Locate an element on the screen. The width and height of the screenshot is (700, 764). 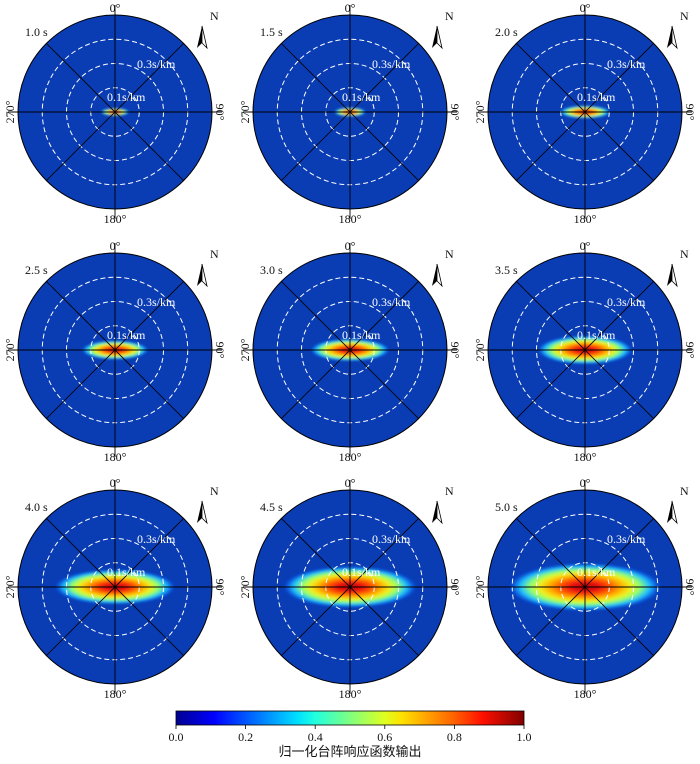
period-label: 1.5 s is located at coordinates (271, 32).